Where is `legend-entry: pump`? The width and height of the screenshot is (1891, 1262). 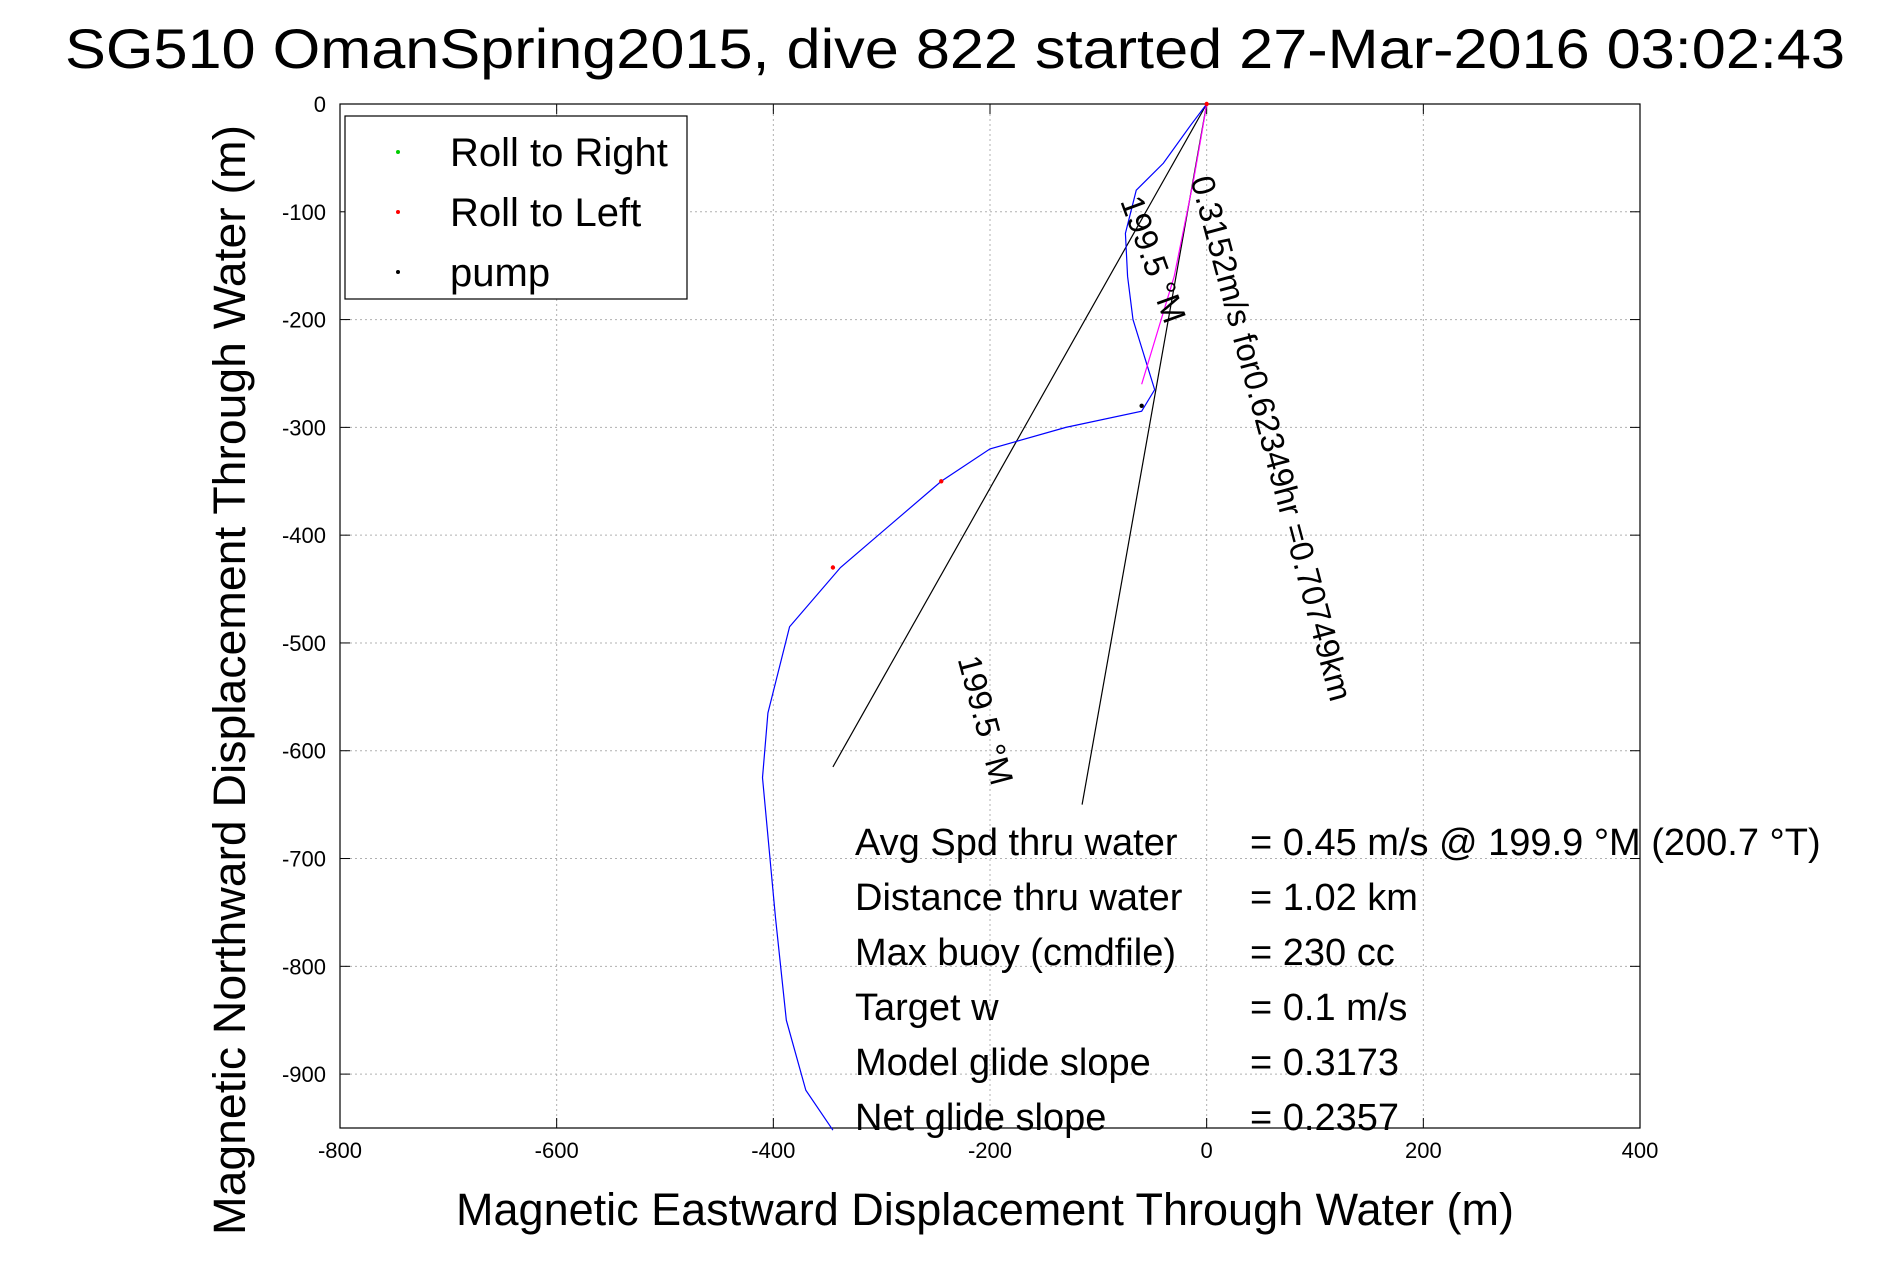
legend-entry: pump is located at coordinates (500, 273).